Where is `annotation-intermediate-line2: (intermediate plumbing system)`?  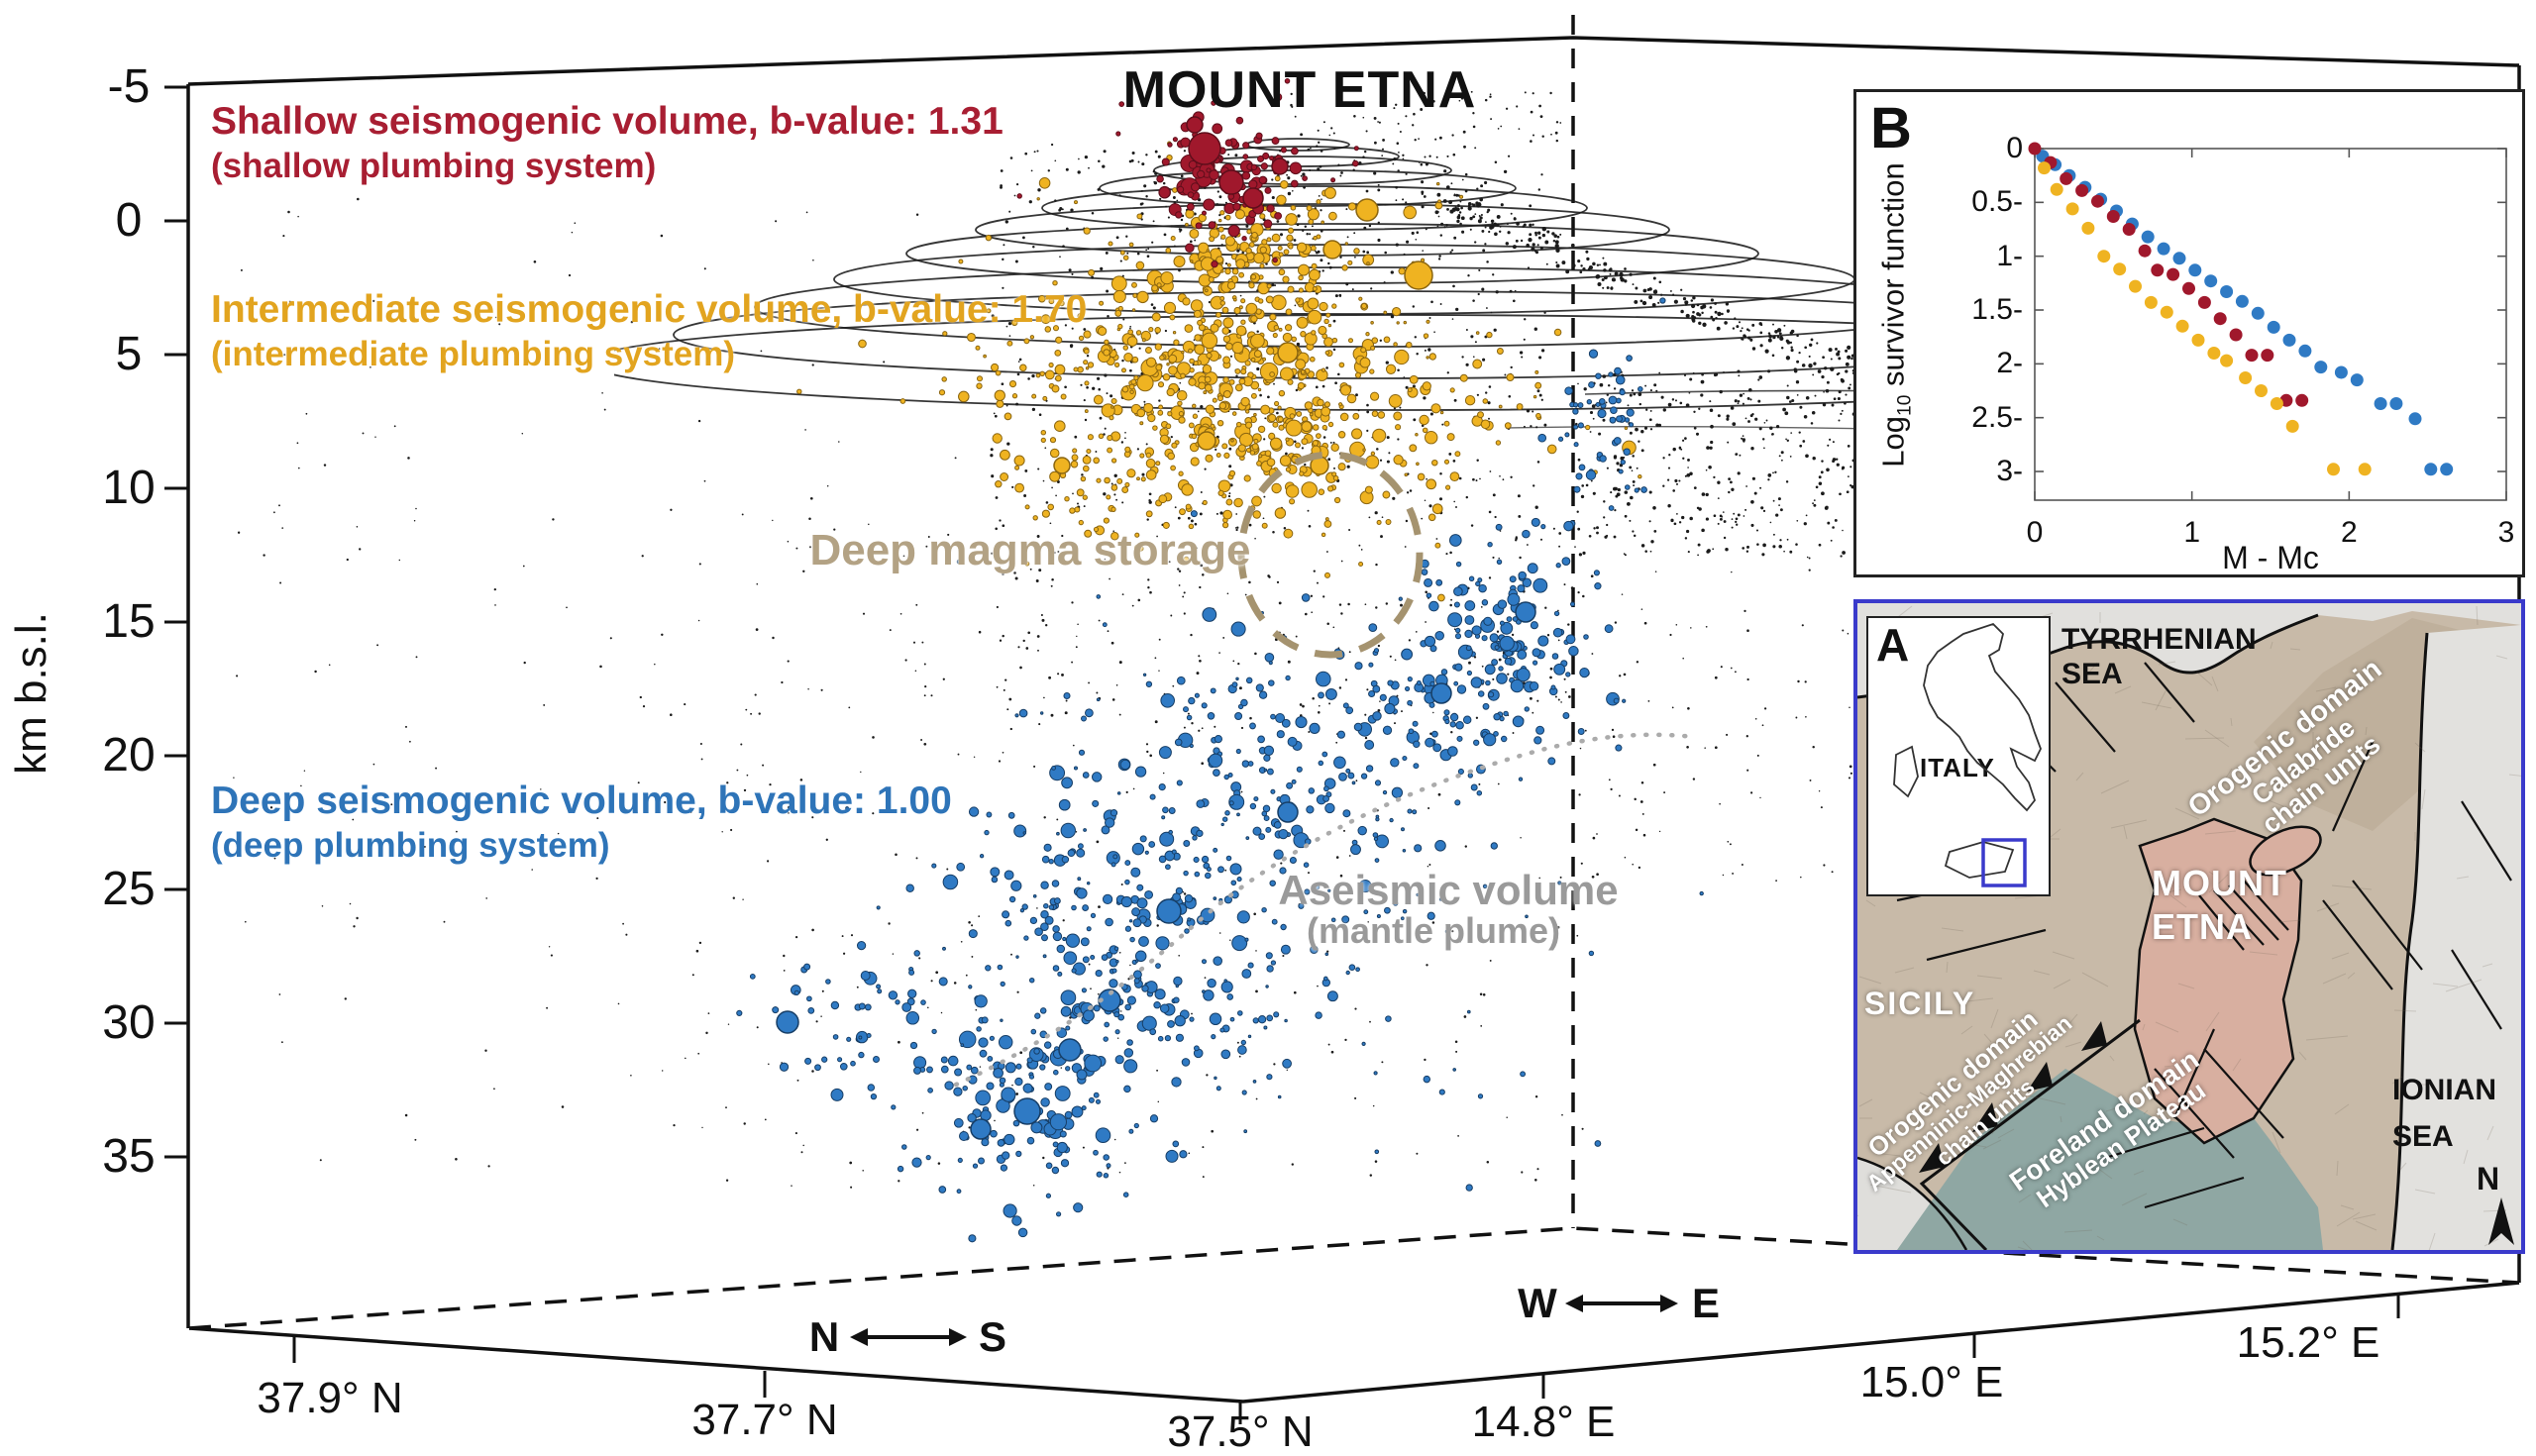
annotation-intermediate-line2: (intermediate plumbing system) is located at coordinates (473, 354).